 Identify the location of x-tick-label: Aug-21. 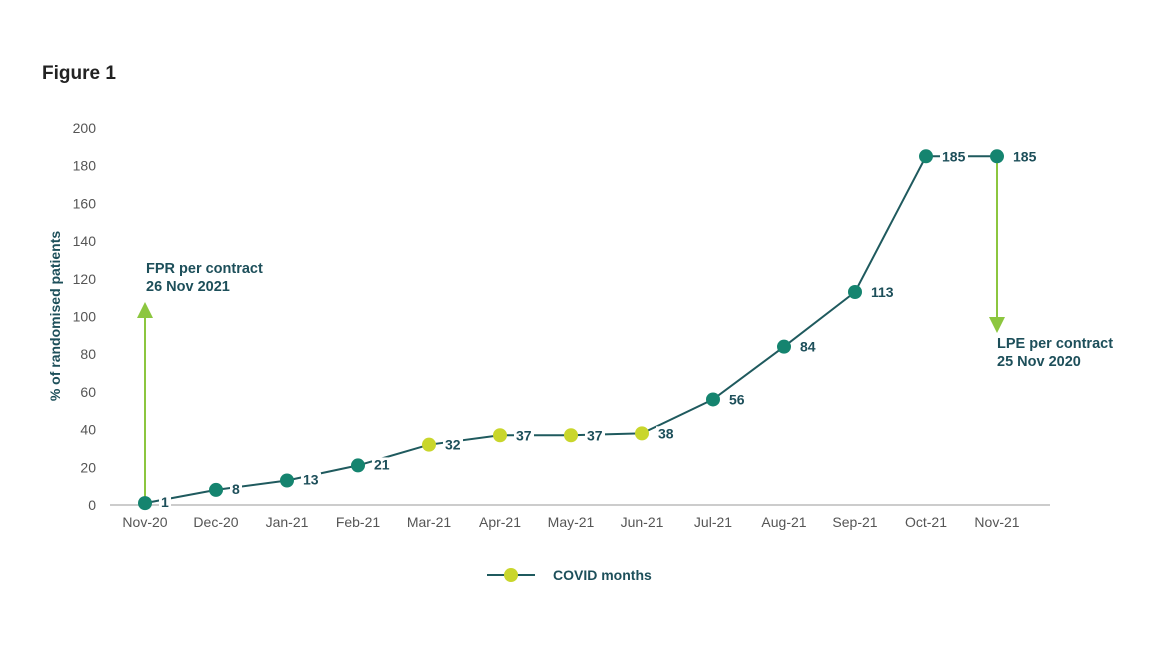
(783, 522).